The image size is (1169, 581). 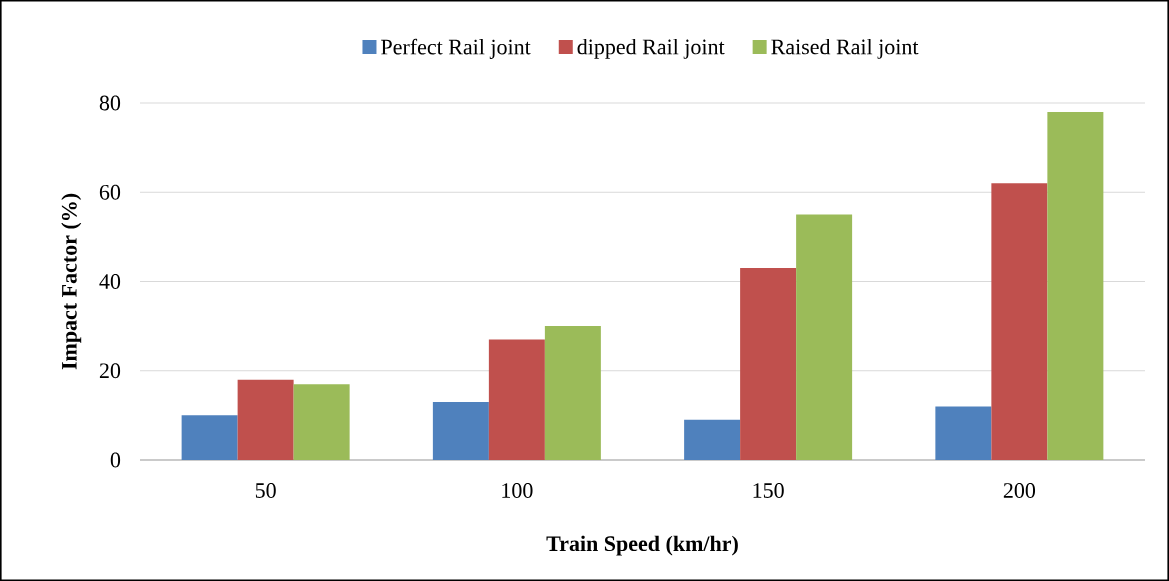 What do you see at coordinates (110, 371) in the screenshot?
I see `y-tick-label: 20` at bounding box center [110, 371].